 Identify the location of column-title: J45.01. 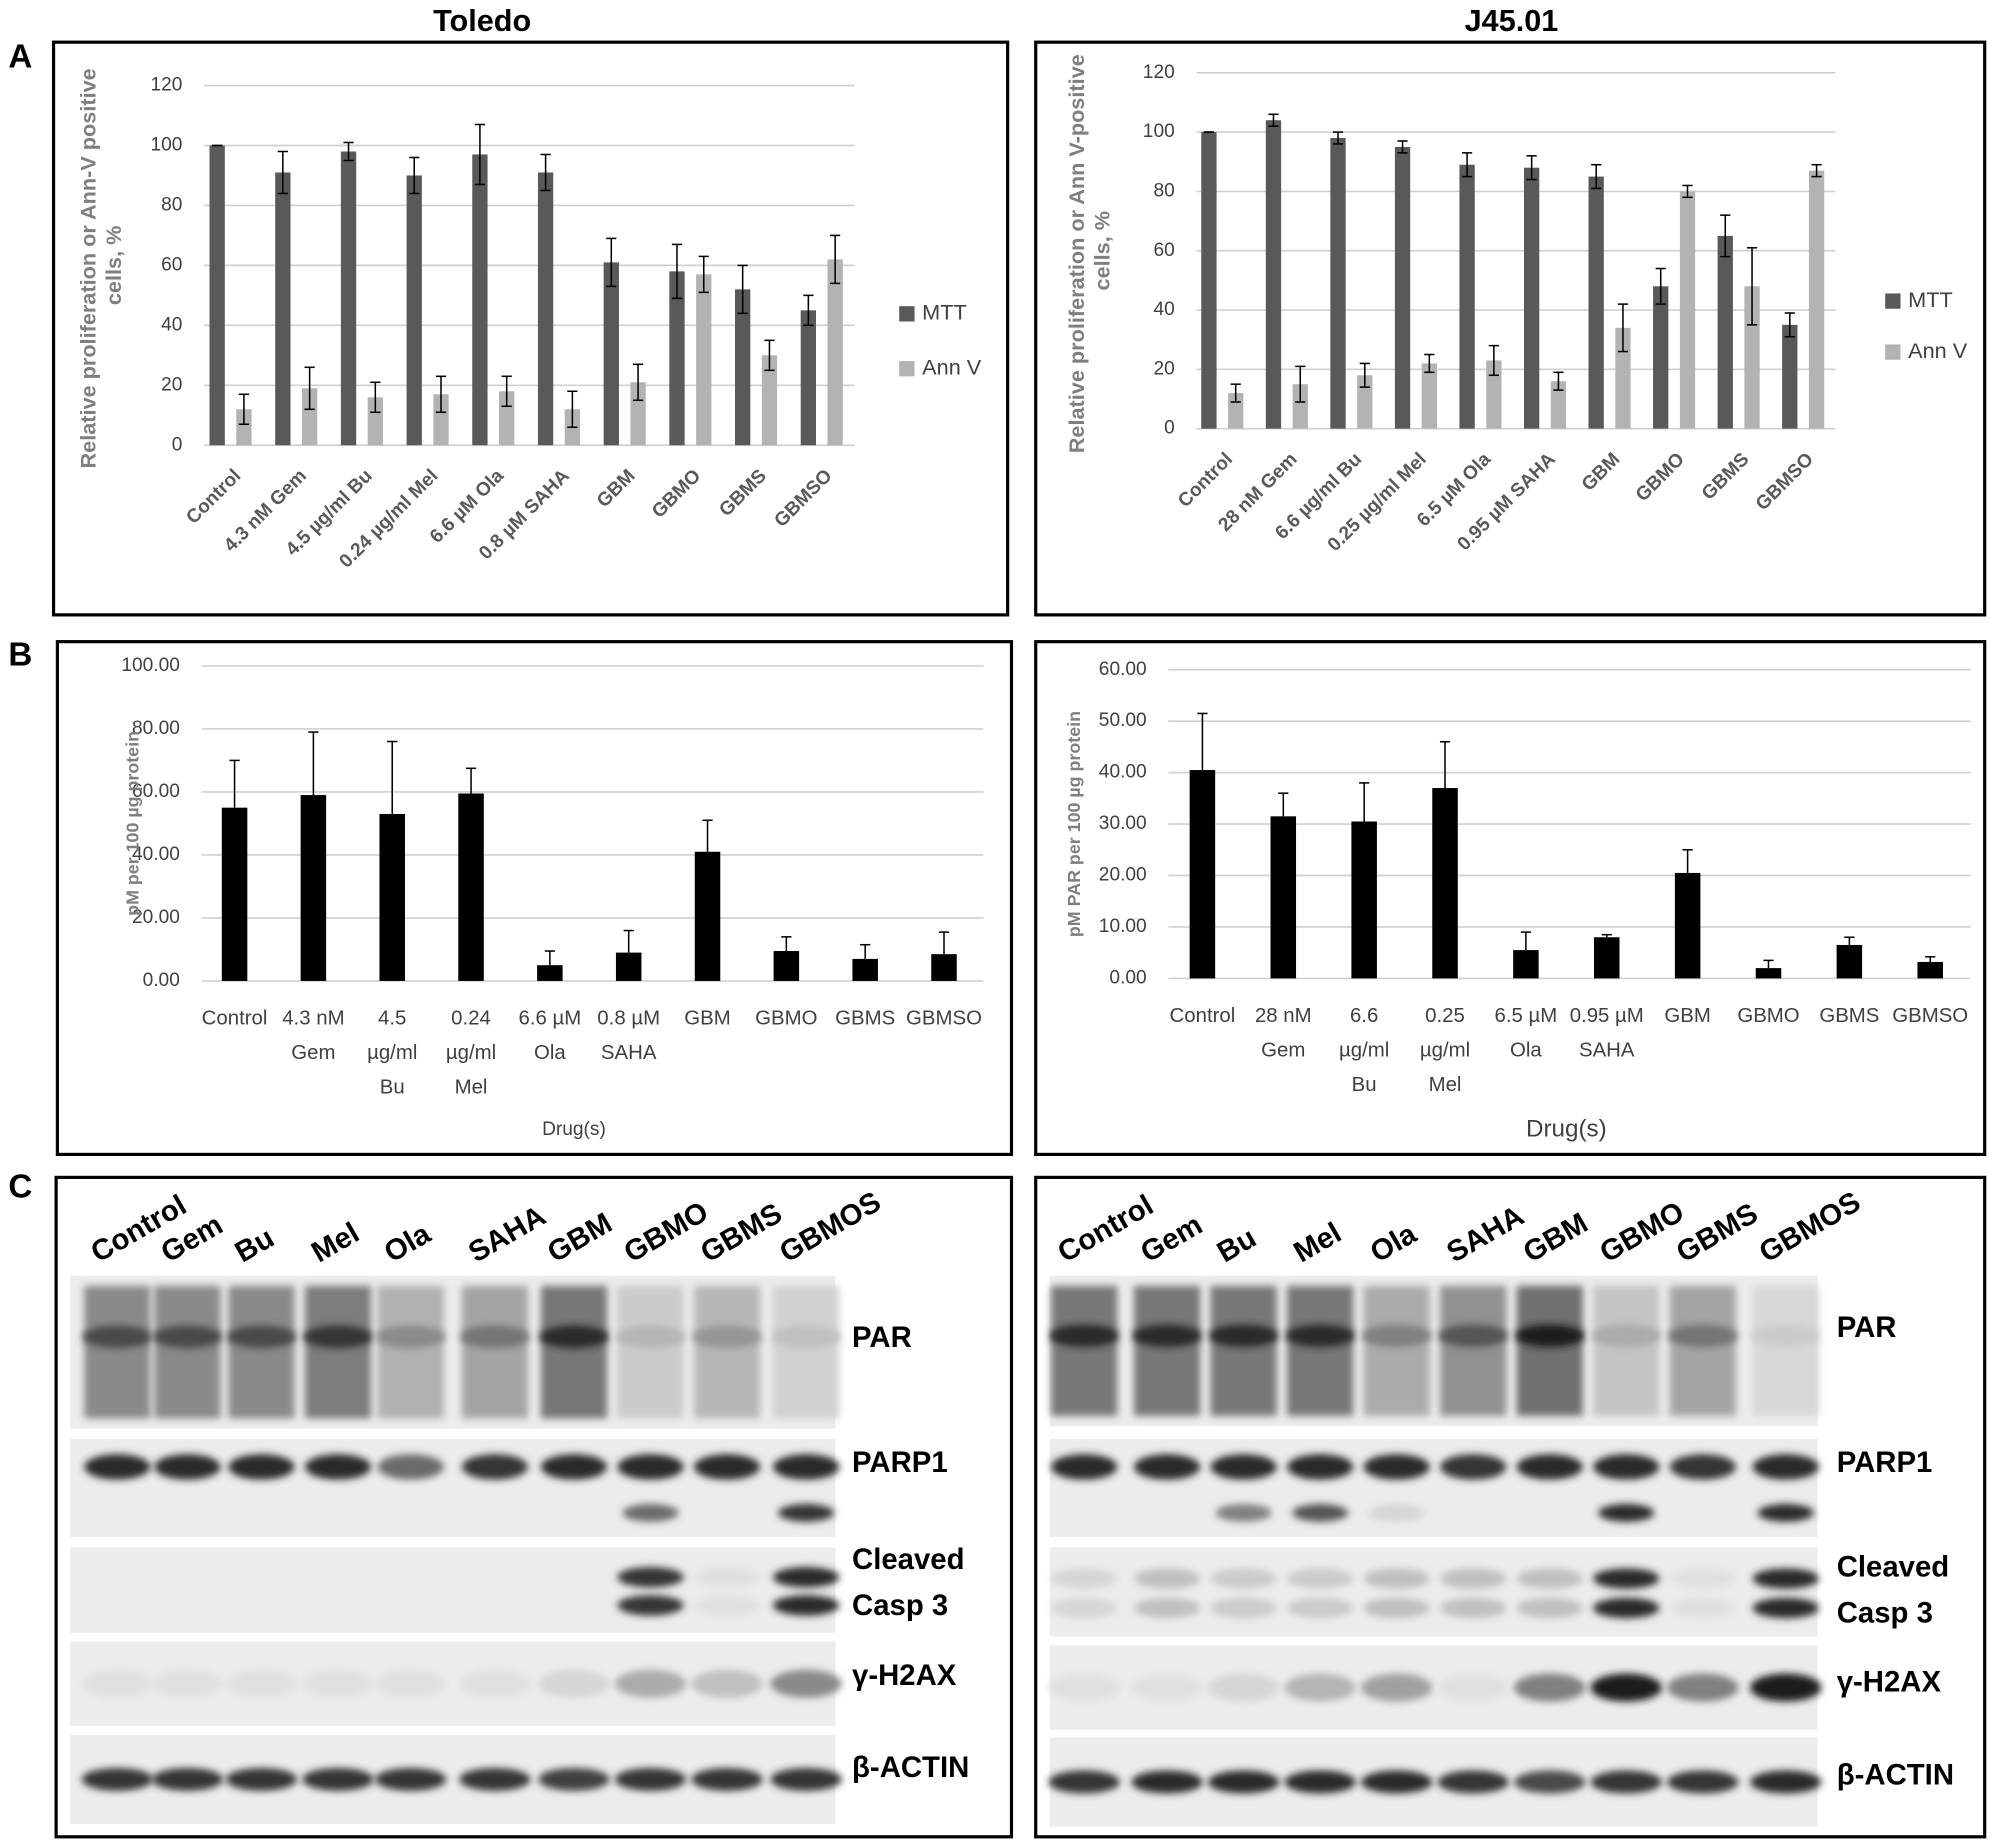
(1512, 21).